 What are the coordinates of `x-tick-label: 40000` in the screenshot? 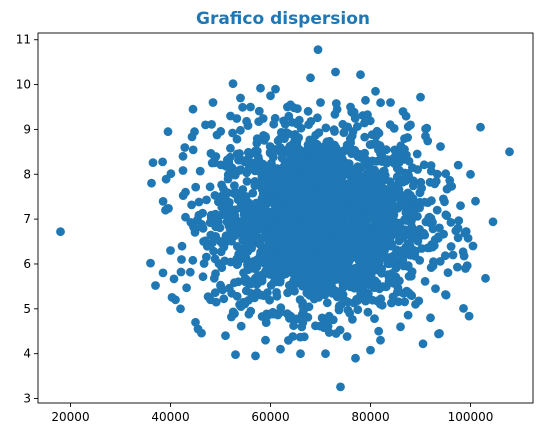 It's located at (170, 417).